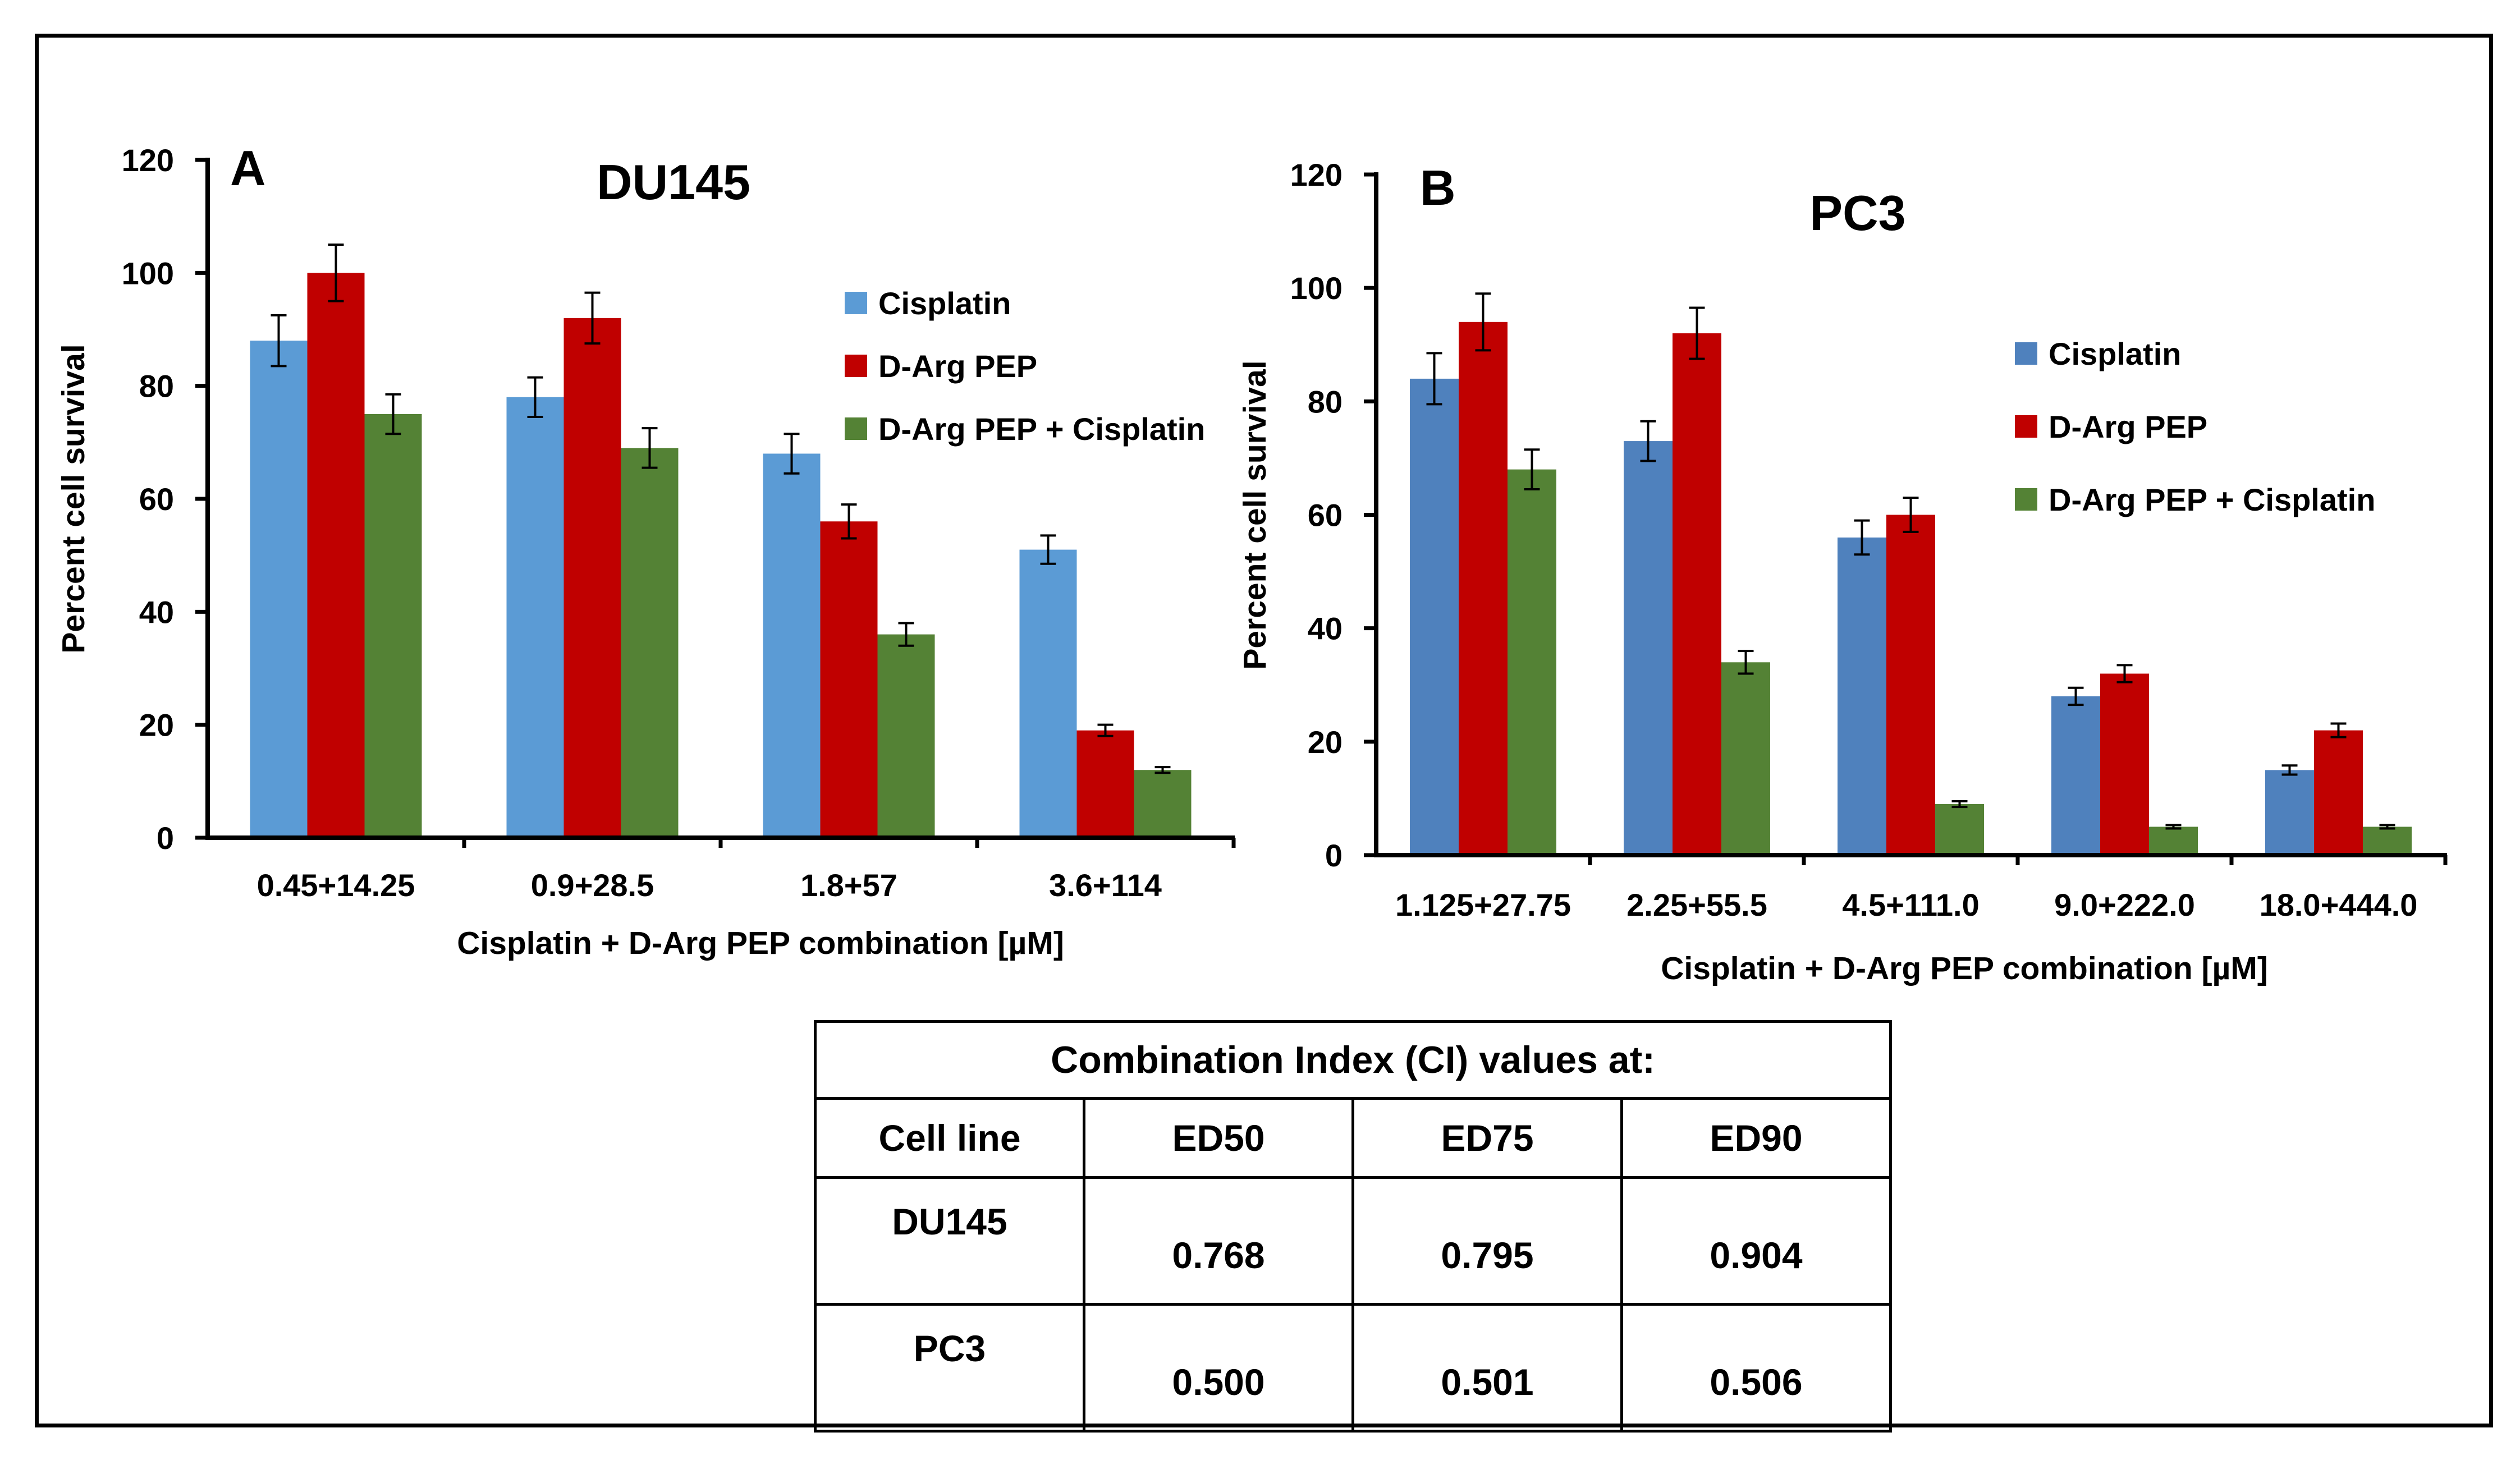 This screenshot has width=2520, height=1460. Describe the element at coordinates (1317, 175) in the screenshot. I see `panel-b-y-tick-label-6: 120` at that location.